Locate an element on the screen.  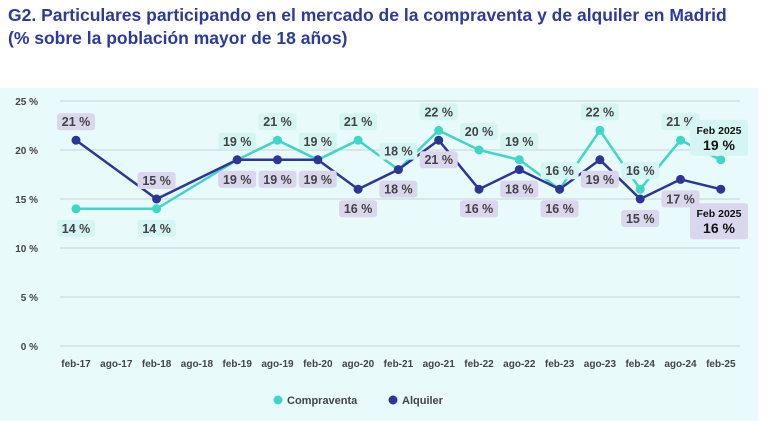
x-tick-label: ago-23 is located at coordinates (600, 364).